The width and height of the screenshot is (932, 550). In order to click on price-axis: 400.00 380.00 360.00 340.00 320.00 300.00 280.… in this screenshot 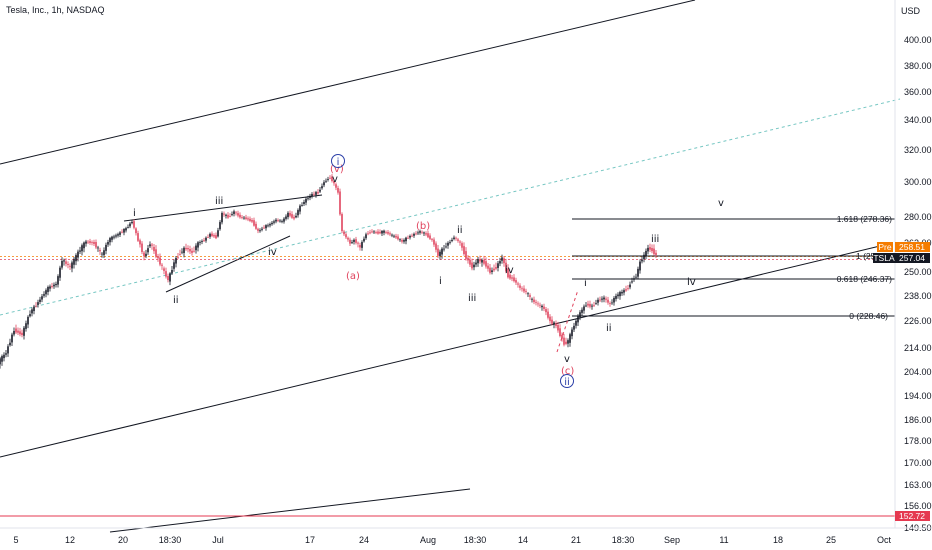, I will do `click(918, 284)`.